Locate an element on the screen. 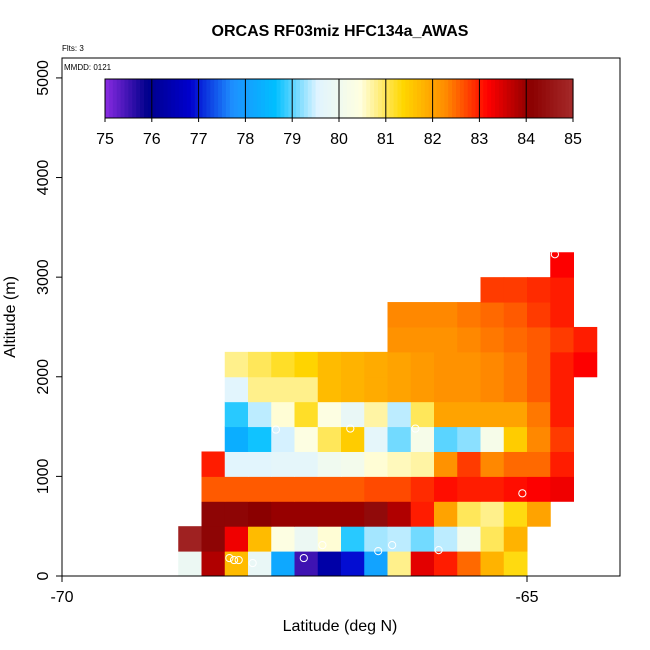  y-axis-label: Altitude (m) is located at coordinates (10, 317).